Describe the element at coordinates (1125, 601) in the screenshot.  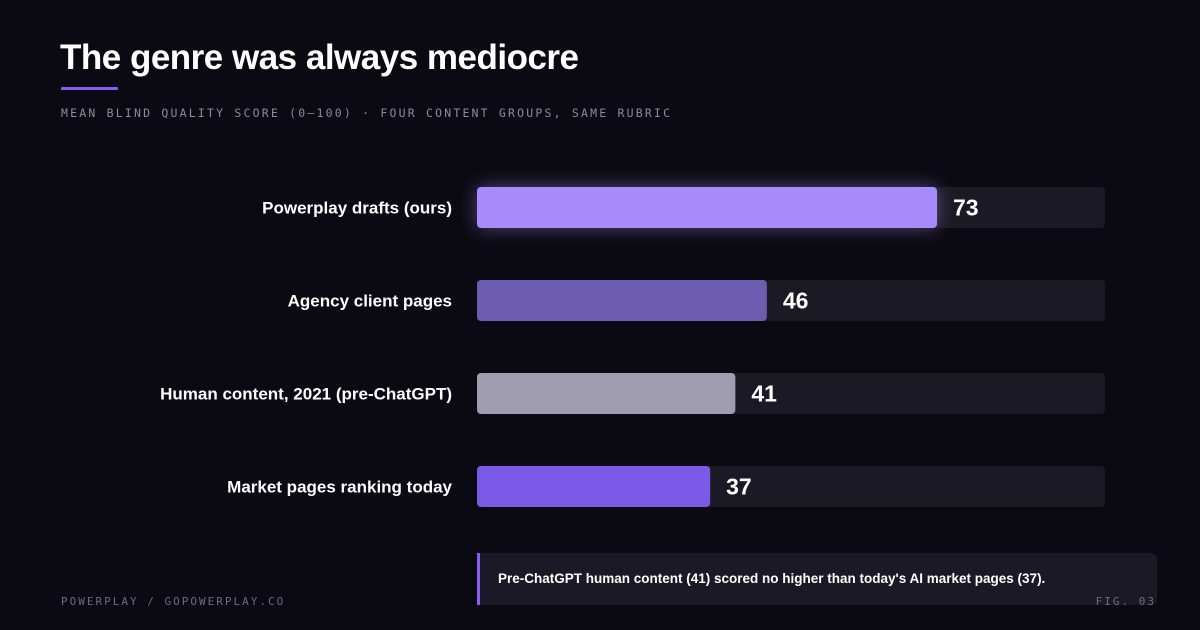
I see `figure-number: FIG. 03` at that location.